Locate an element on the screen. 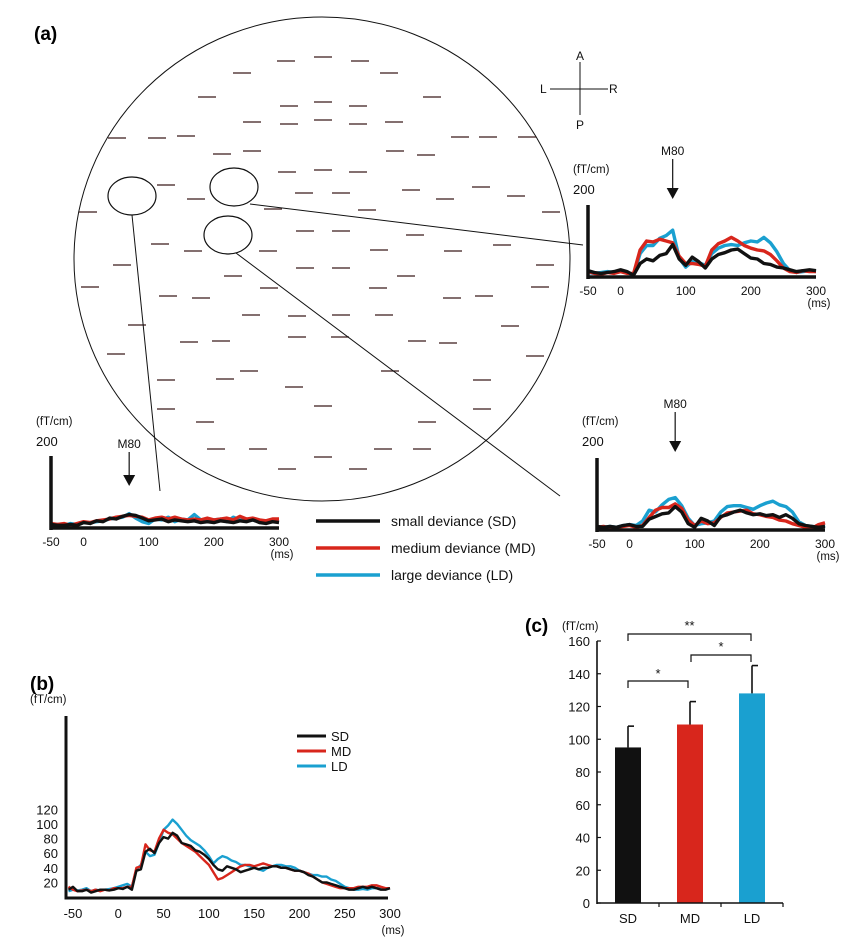 The height and width of the screenshot is (940, 857). waveform-plot-right-top: (fT/cm) 200 -50 0 100 200 300(ms) M80 is located at coordinates (702, 227).